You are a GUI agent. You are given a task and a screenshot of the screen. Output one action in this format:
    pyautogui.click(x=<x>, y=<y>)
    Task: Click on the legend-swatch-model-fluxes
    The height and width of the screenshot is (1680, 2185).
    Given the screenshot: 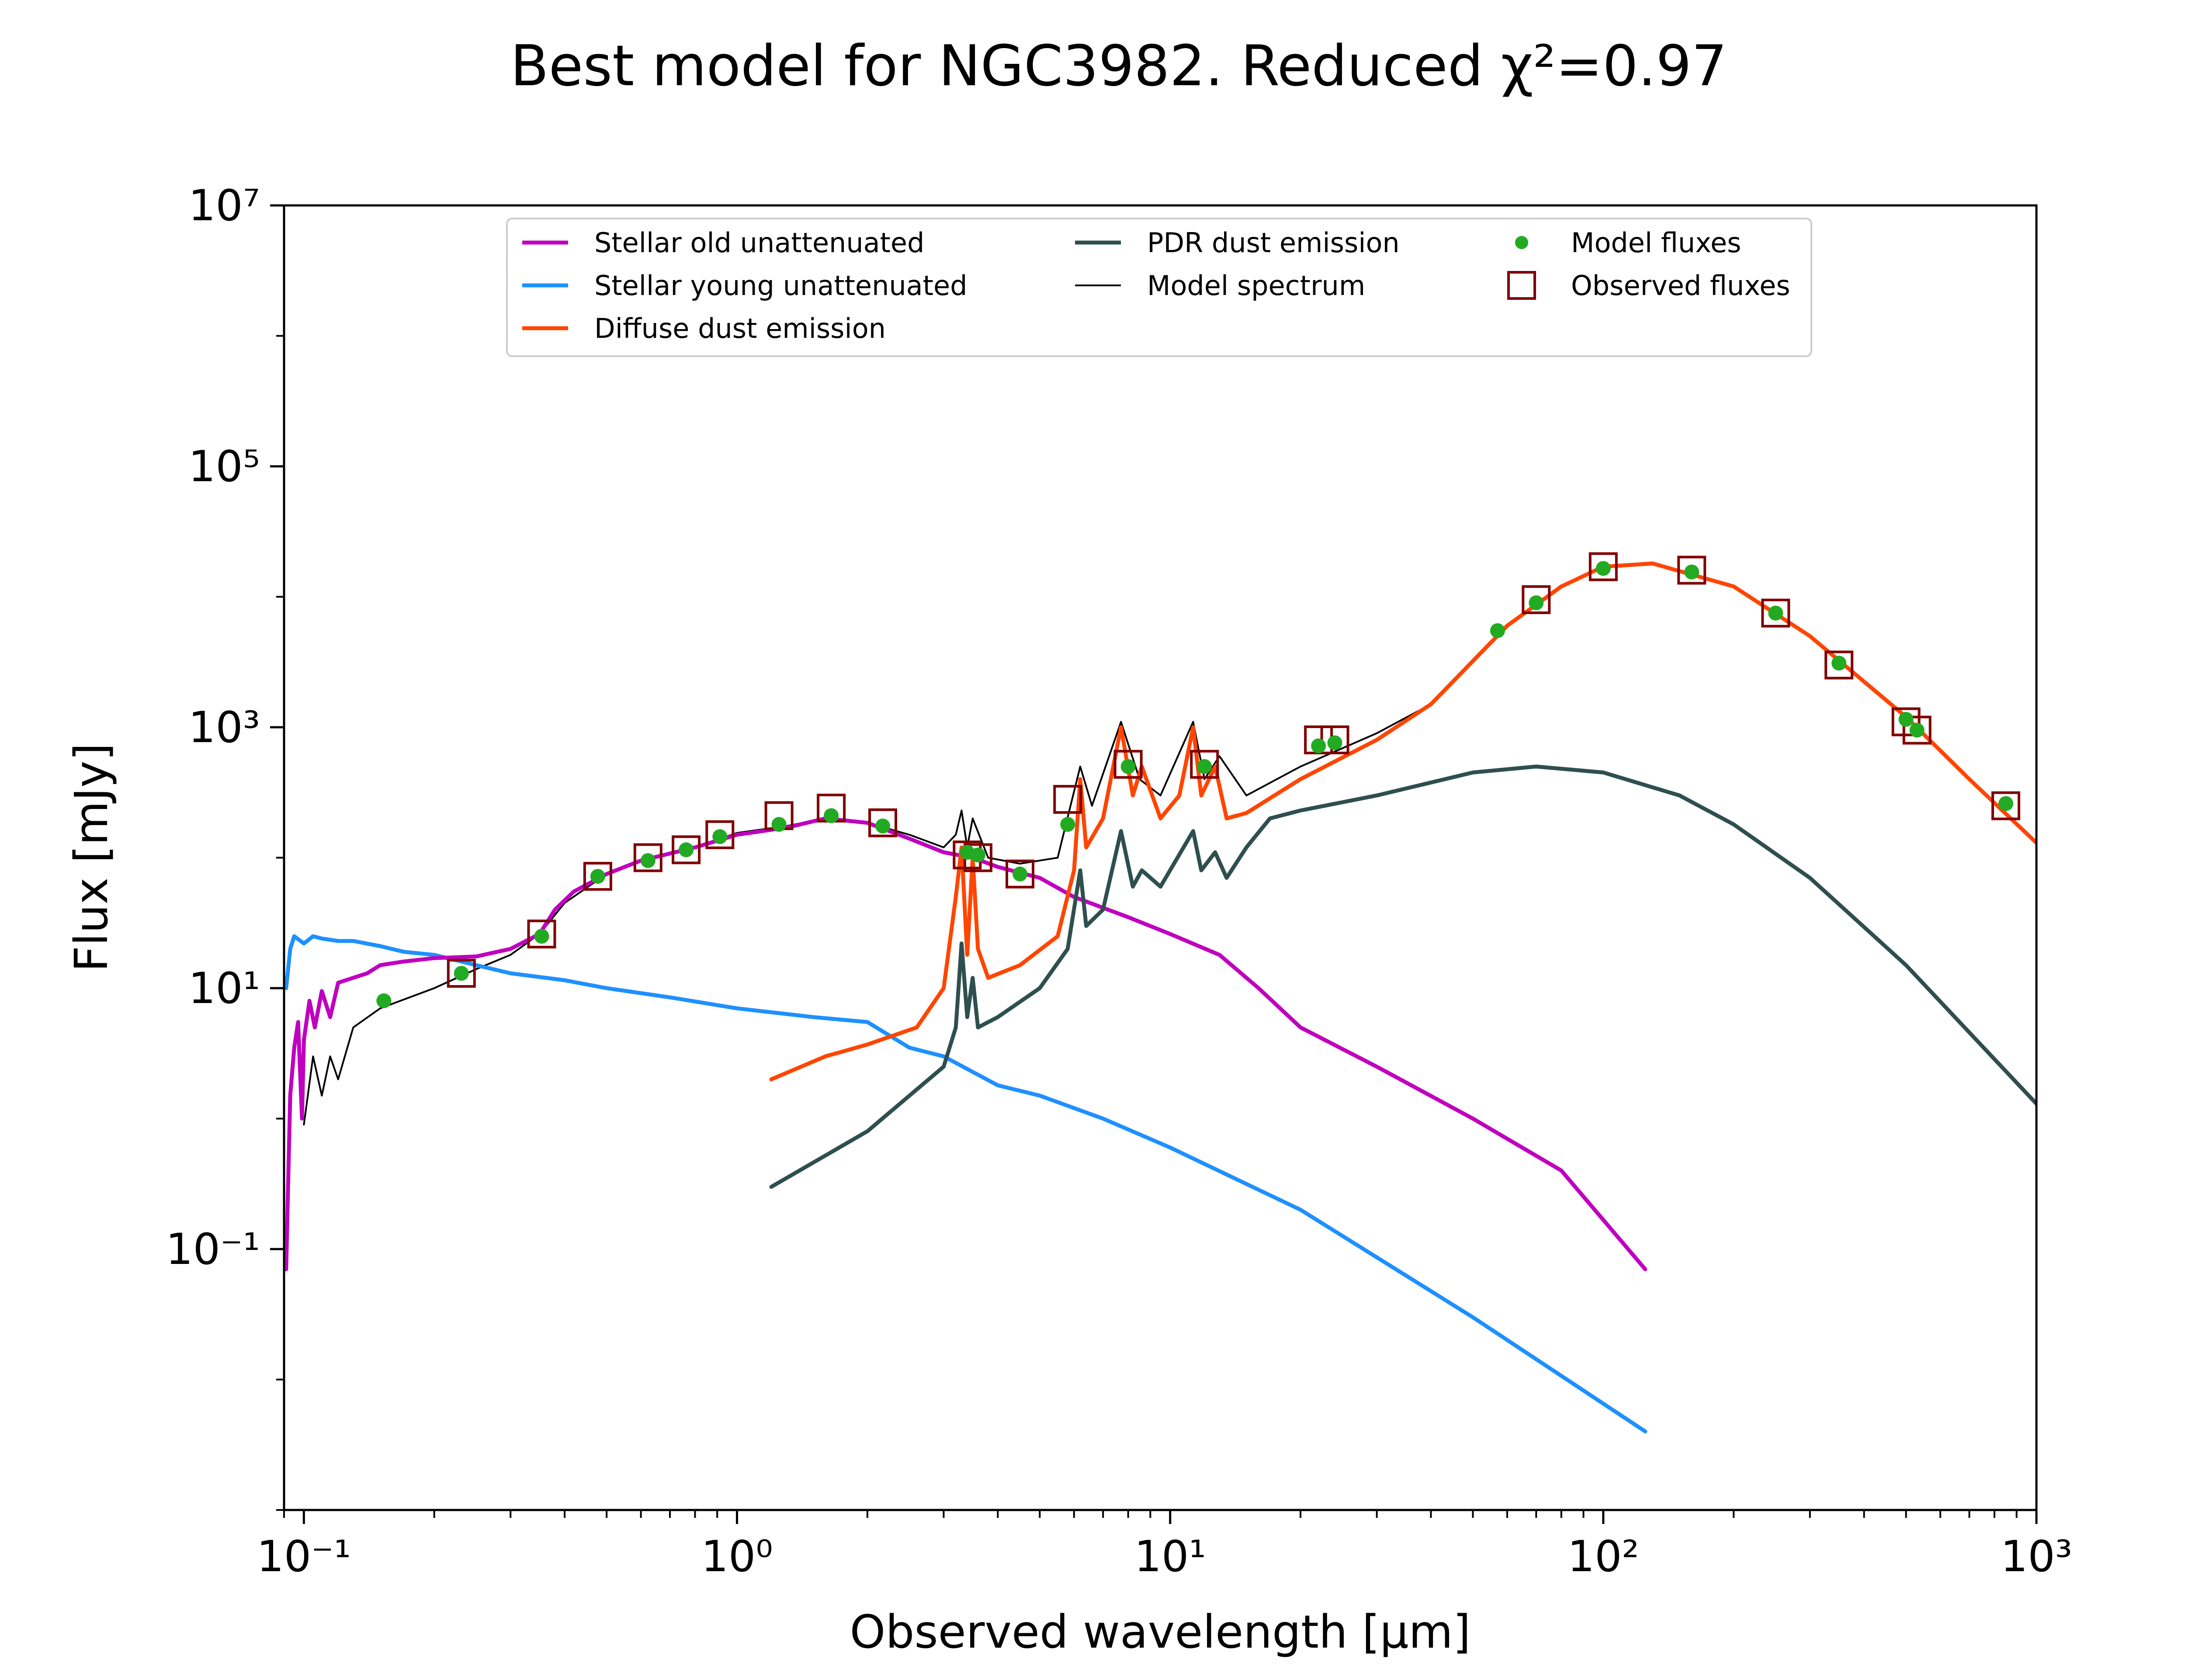 What is the action you would take?
    pyautogui.click(x=1521, y=242)
    